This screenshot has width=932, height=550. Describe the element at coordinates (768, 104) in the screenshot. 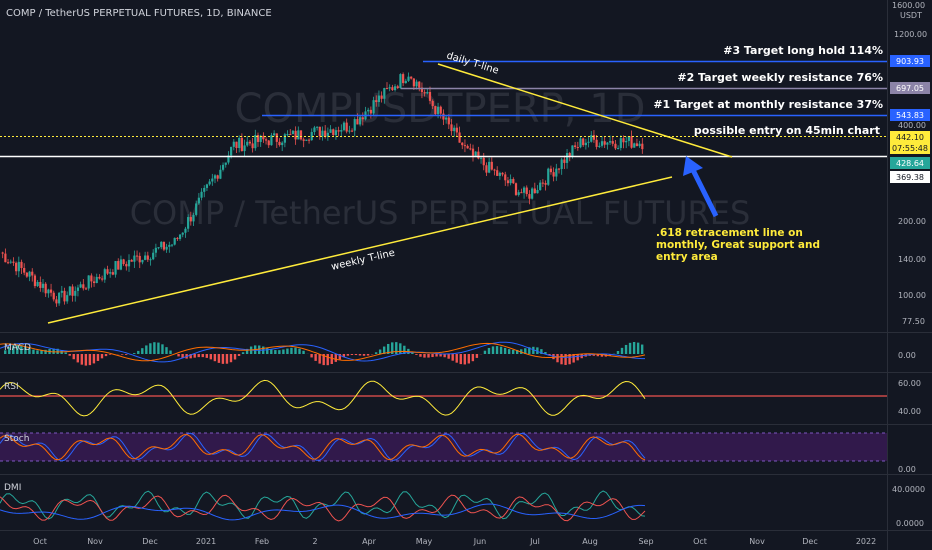

I see `target1-label: #1 Target at monthly resistance 37%` at that location.